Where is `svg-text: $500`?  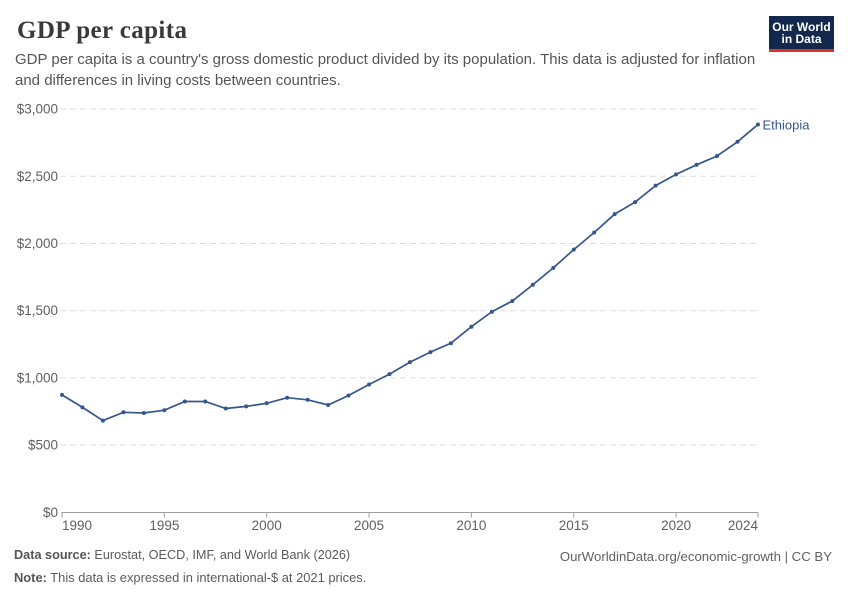 svg-text: $500 is located at coordinates (43, 445).